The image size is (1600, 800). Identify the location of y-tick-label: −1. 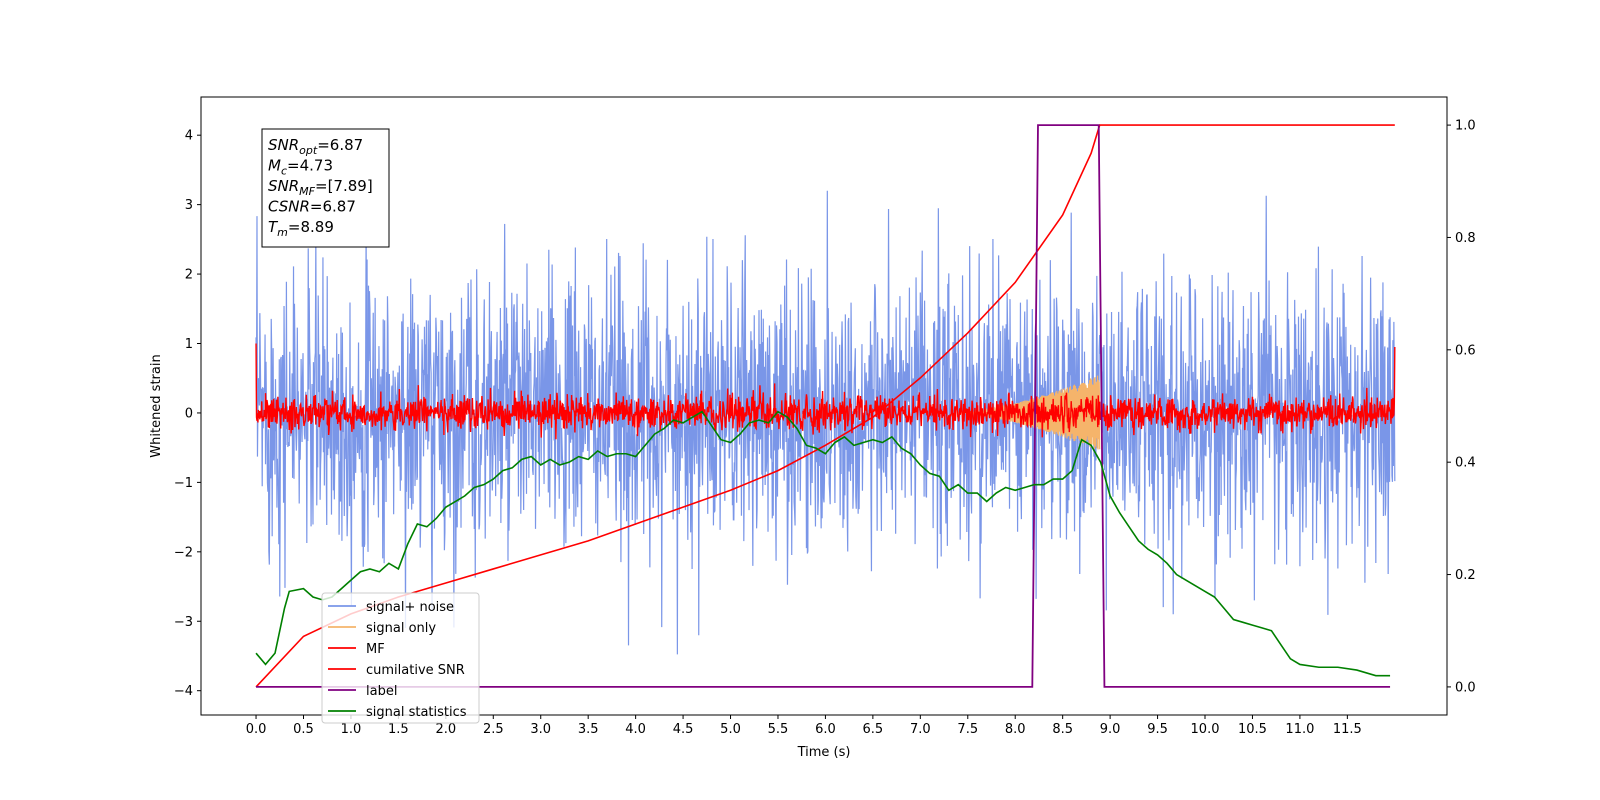
(183, 483).